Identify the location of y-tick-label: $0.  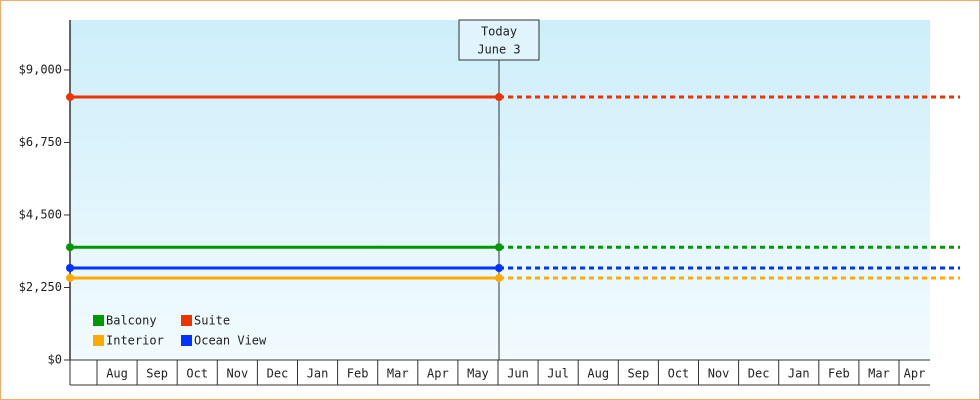
(55, 360).